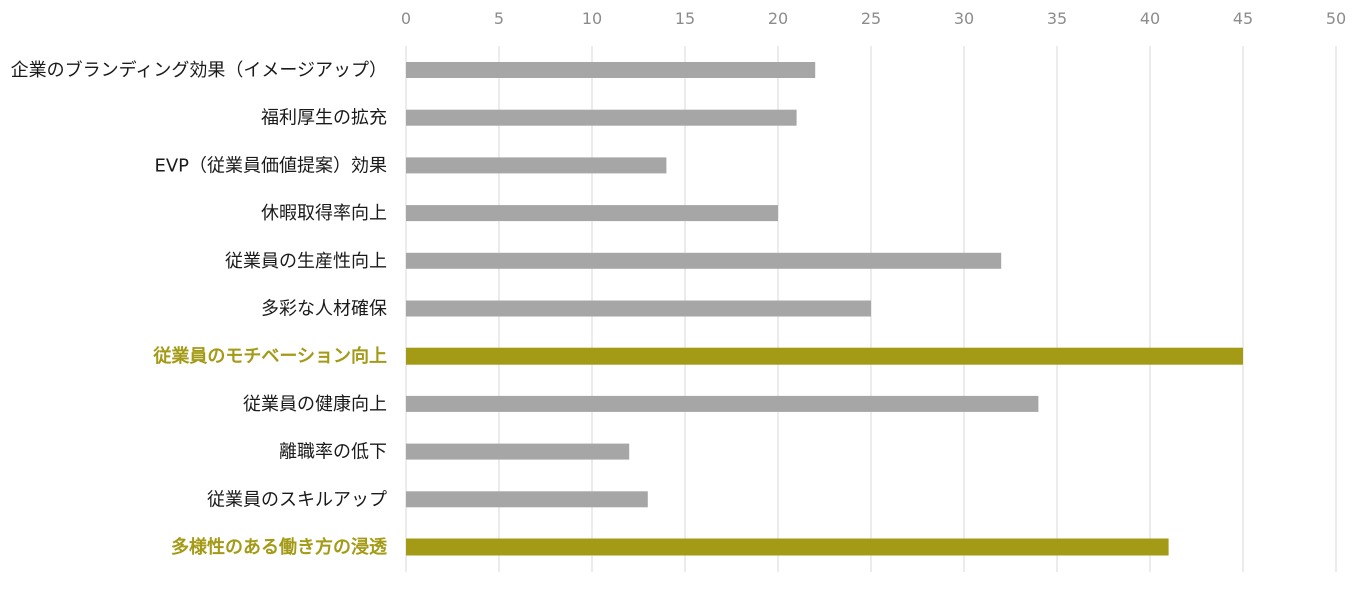 The image size is (1369, 597). Describe the element at coordinates (1336, 18) in the screenshot. I see `x-tick-label-50: 50` at that location.